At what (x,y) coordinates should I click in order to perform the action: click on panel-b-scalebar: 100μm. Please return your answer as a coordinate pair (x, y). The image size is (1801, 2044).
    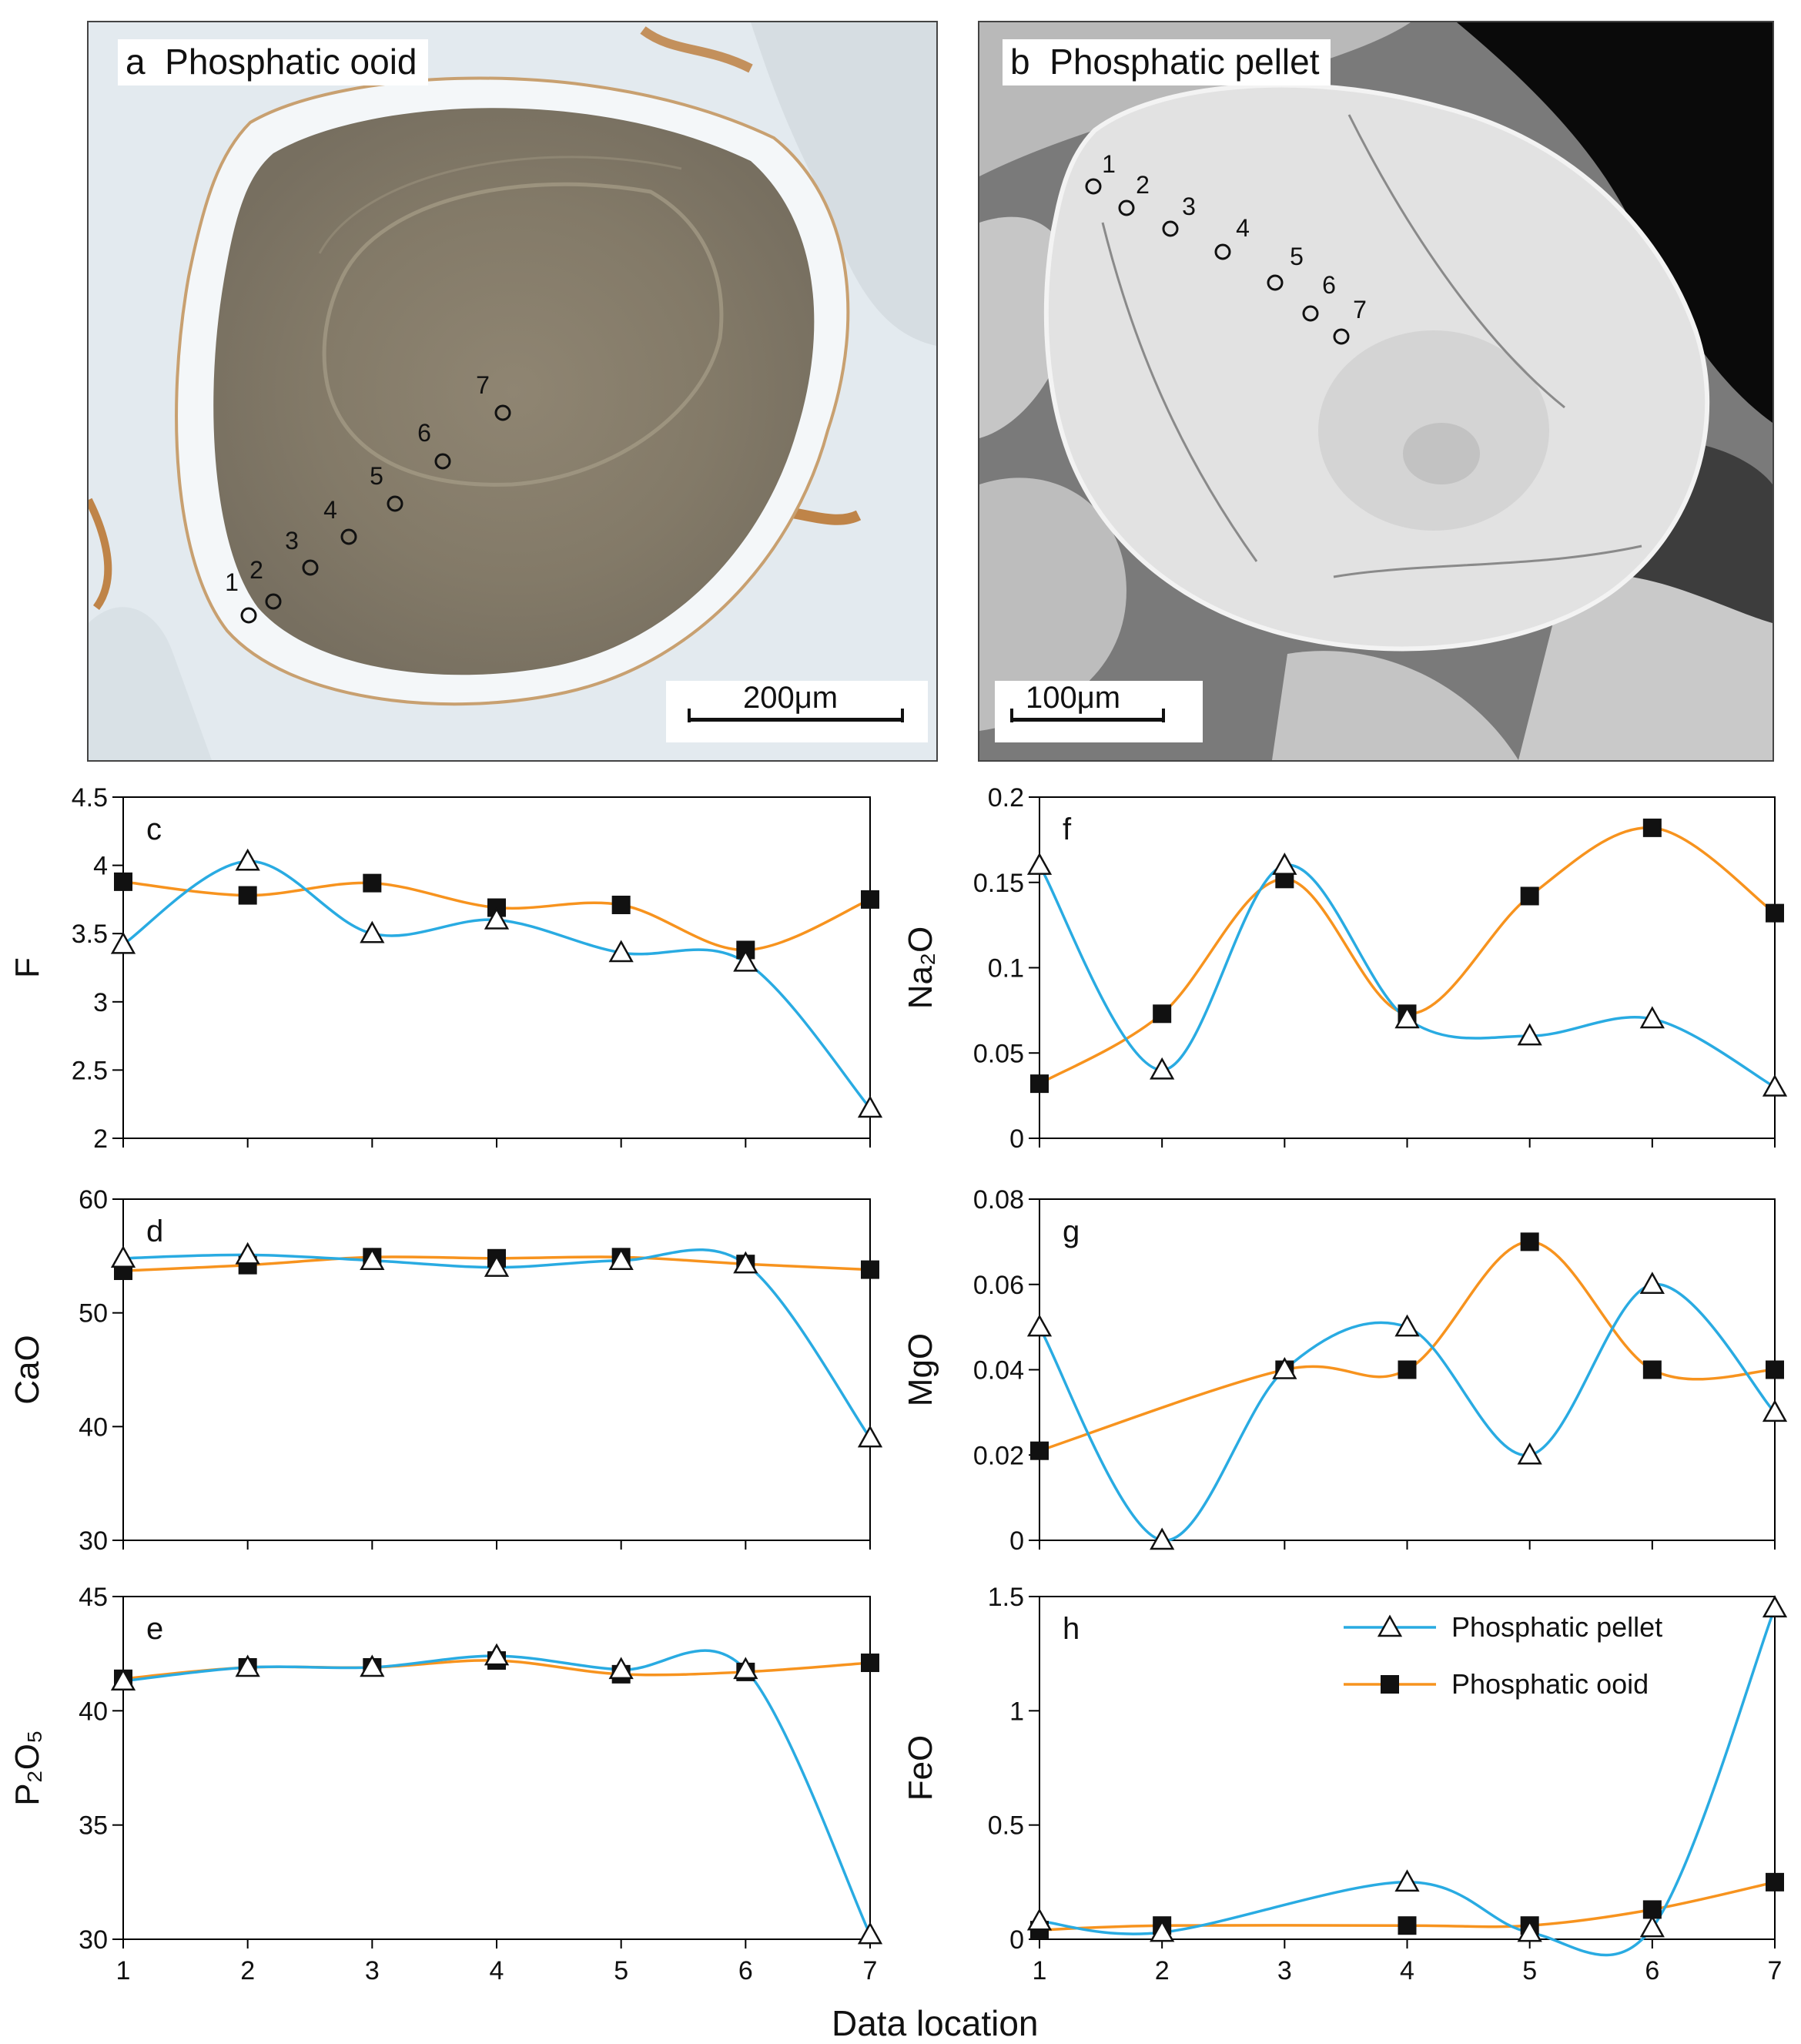
    Looking at the image, I should click on (1099, 711).